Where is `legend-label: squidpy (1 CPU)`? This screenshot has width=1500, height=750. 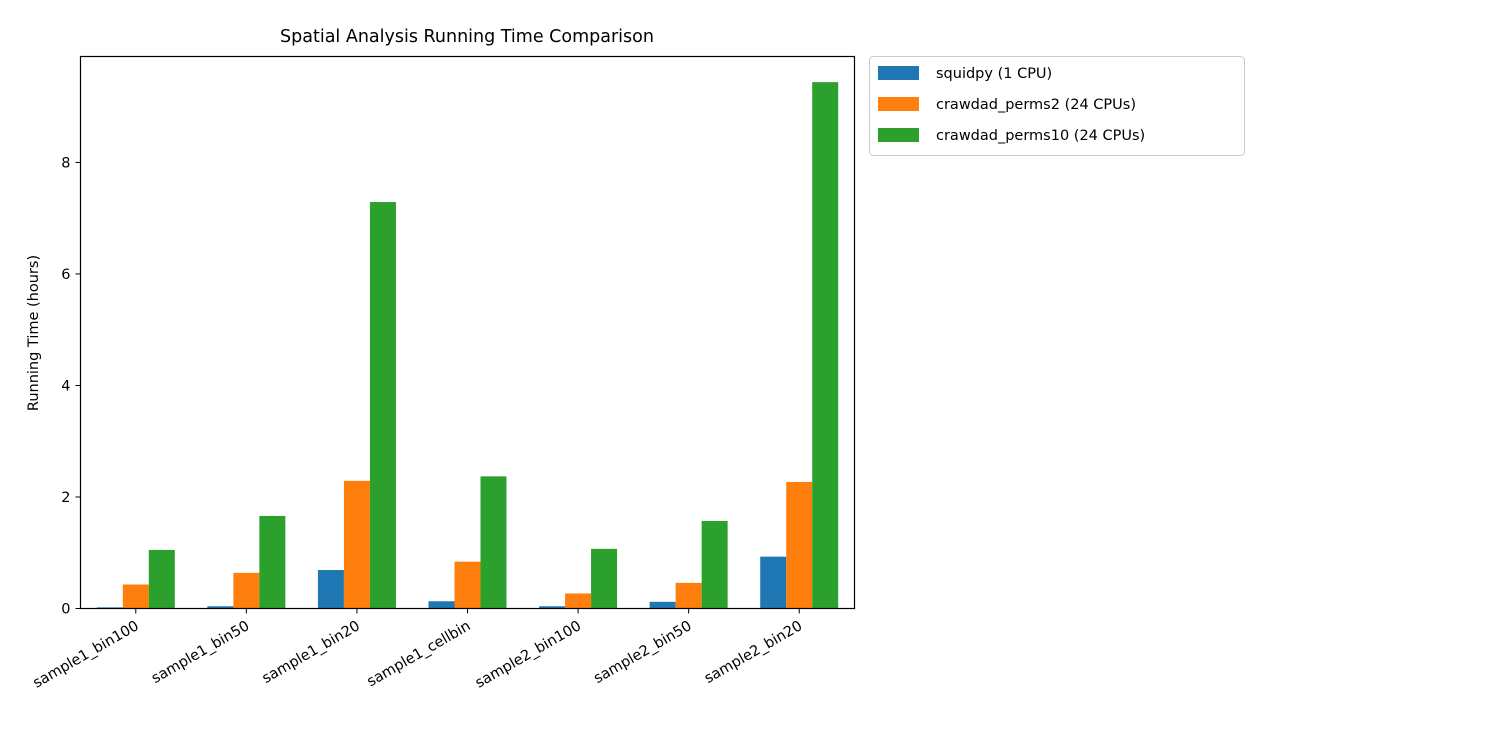
legend-label: squidpy (1 CPU) is located at coordinates (994, 74).